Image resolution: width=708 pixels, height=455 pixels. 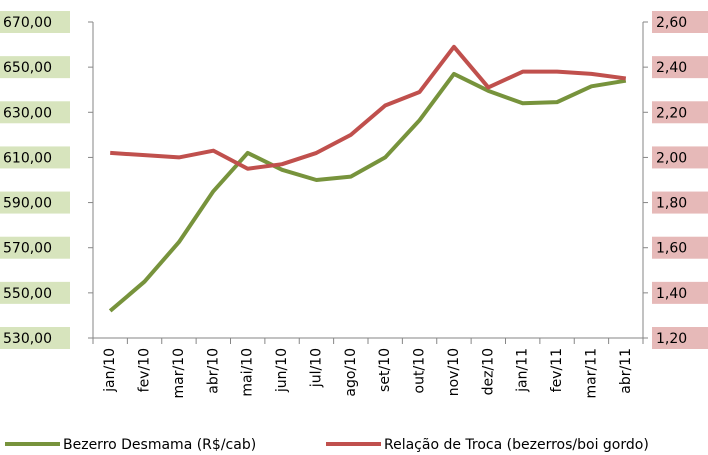 What do you see at coordinates (671, 23) in the screenshot?
I see `y2-tick-label: 2,60` at bounding box center [671, 23].